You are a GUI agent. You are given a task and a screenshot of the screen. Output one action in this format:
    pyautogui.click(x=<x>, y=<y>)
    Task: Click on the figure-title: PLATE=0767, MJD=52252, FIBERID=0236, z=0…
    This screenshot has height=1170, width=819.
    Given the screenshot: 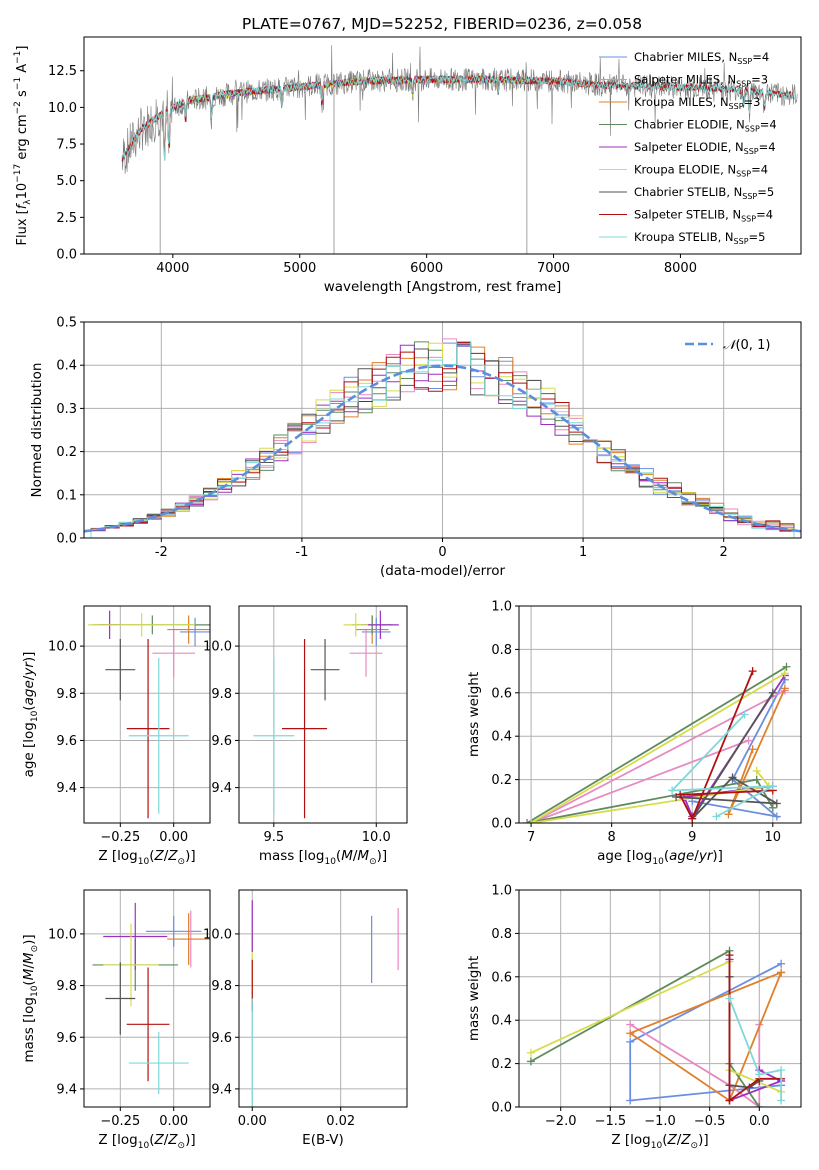 What is the action you would take?
    pyautogui.click(x=442, y=24)
    